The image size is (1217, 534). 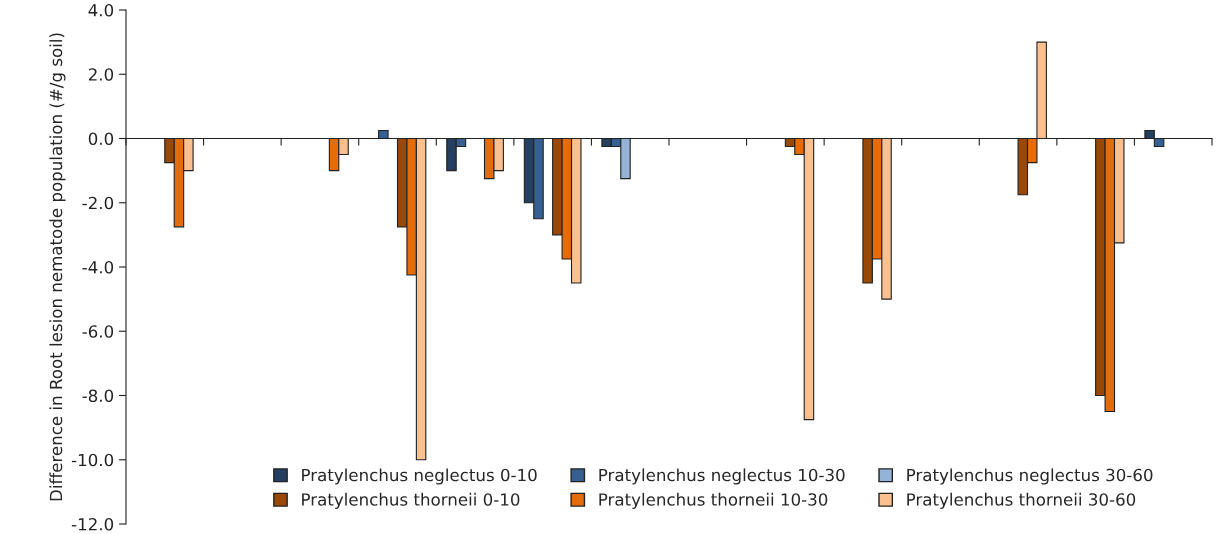 I want to click on y-tick-label: -2.0, so click(x=98, y=203).